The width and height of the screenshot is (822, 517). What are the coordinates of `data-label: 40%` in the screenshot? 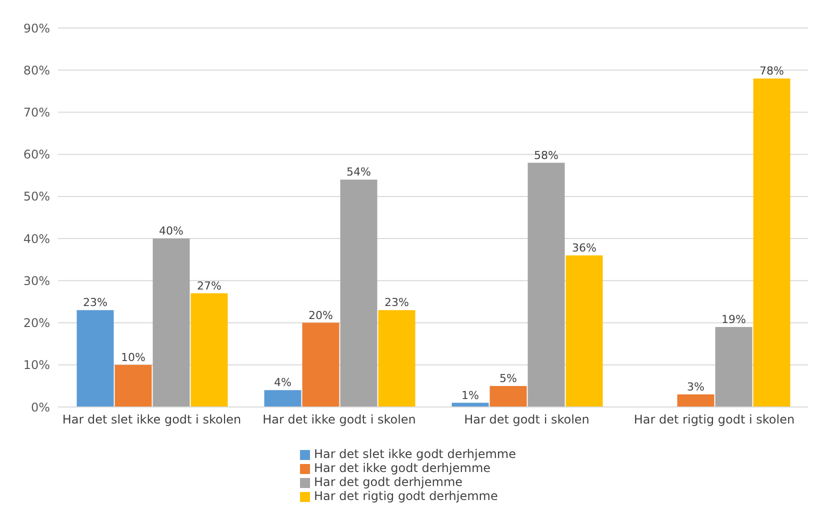 It's located at (171, 231).